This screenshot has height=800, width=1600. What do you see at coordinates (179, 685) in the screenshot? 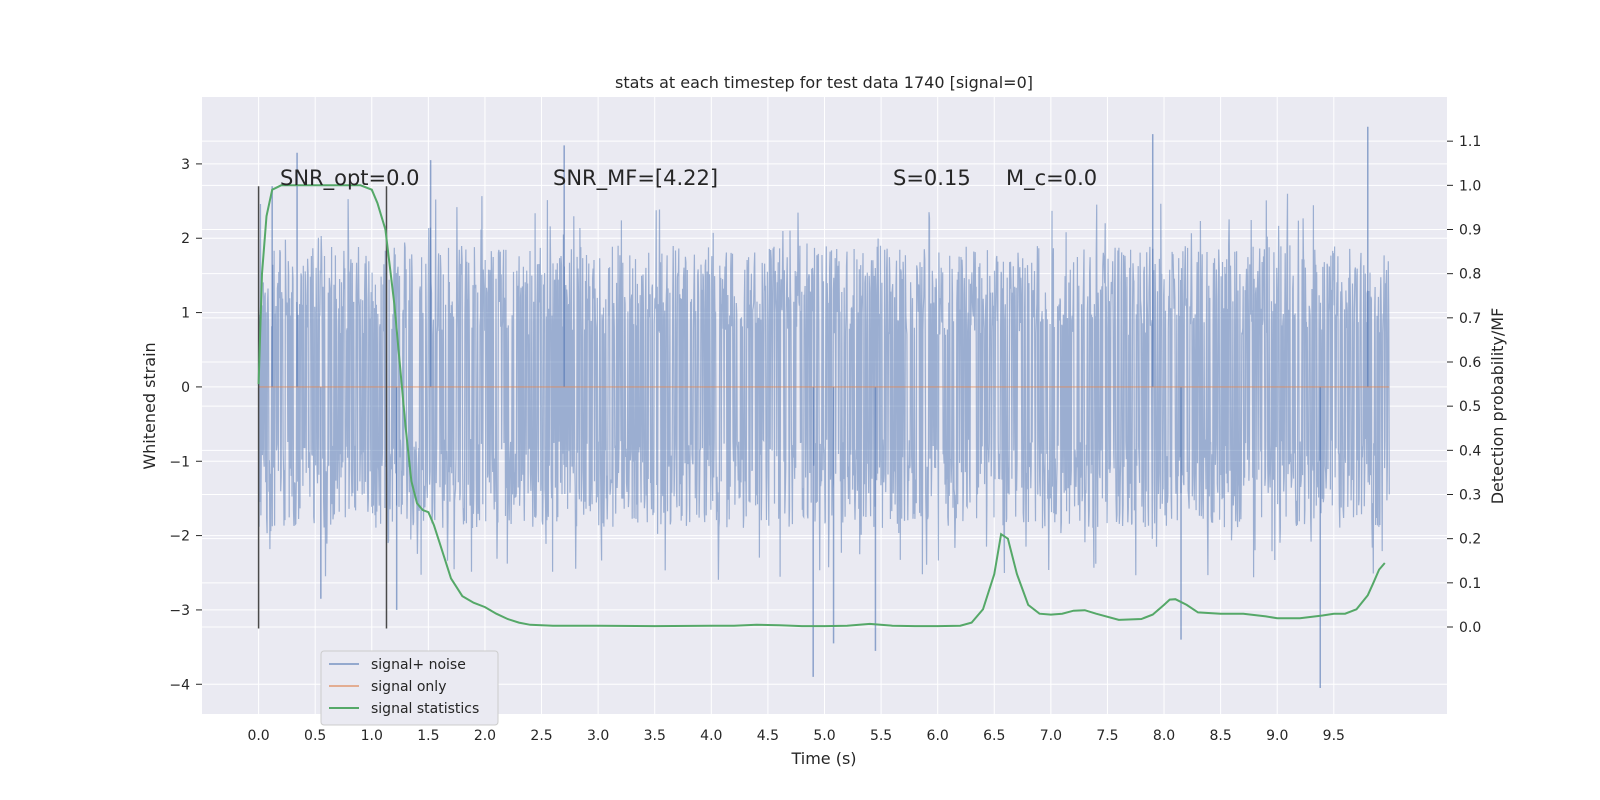
I see `y-tick-label: −4` at bounding box center [179, 685].